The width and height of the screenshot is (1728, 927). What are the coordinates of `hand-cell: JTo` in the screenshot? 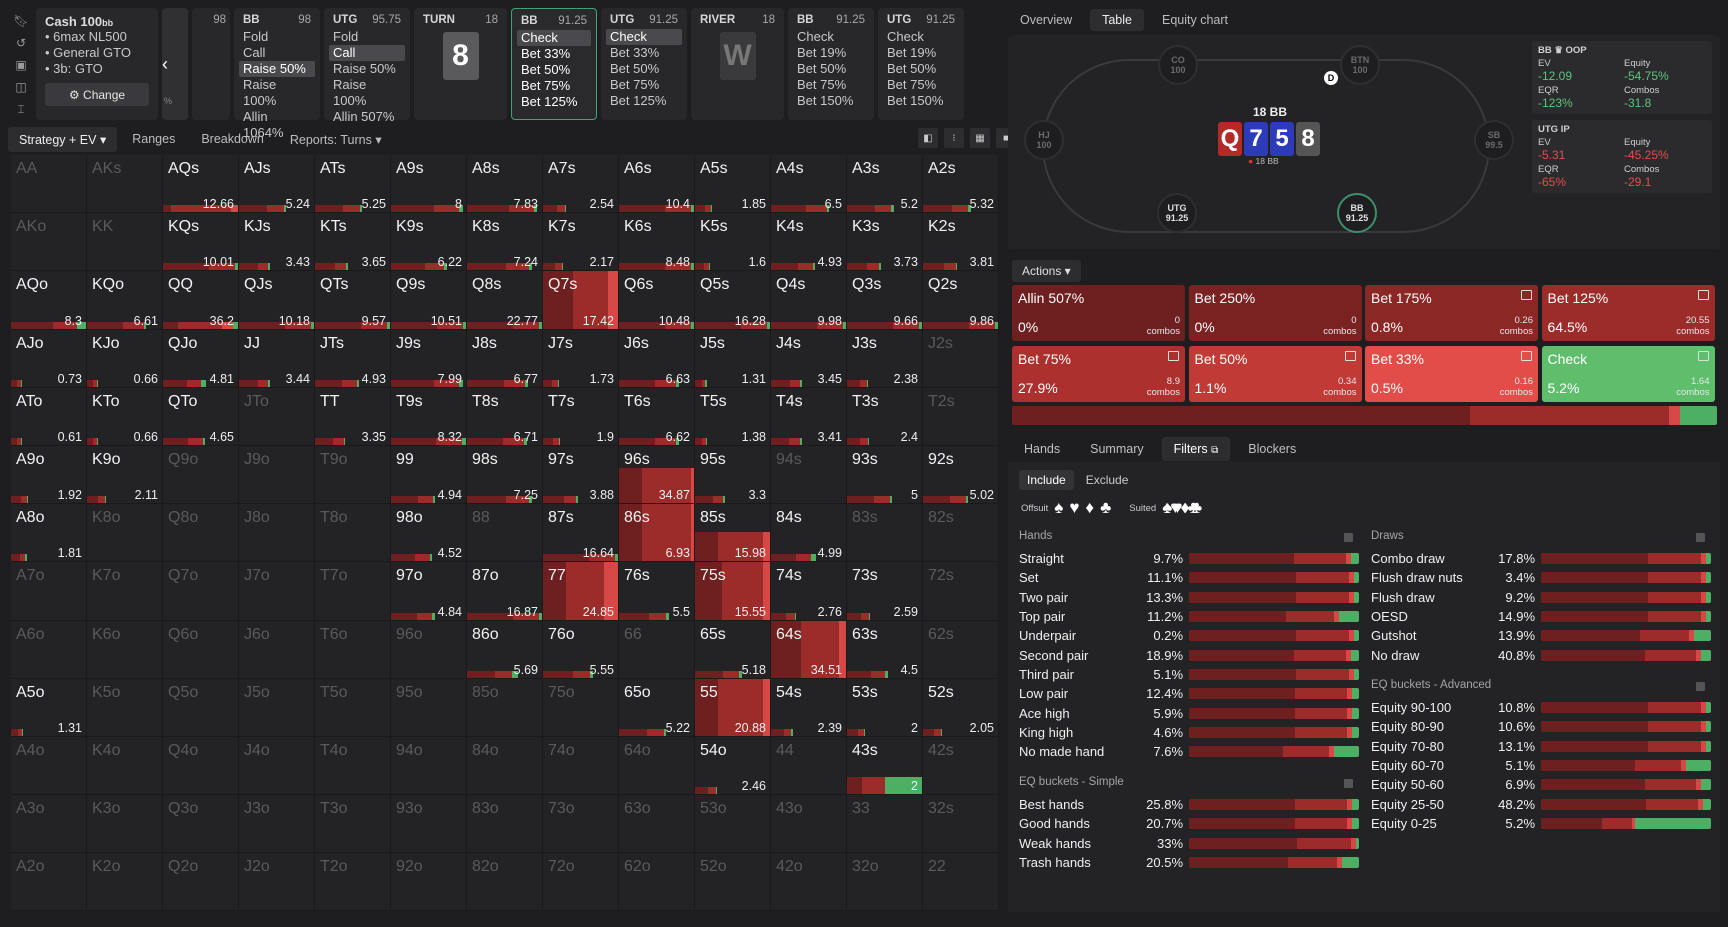 It's located at (277, 416).